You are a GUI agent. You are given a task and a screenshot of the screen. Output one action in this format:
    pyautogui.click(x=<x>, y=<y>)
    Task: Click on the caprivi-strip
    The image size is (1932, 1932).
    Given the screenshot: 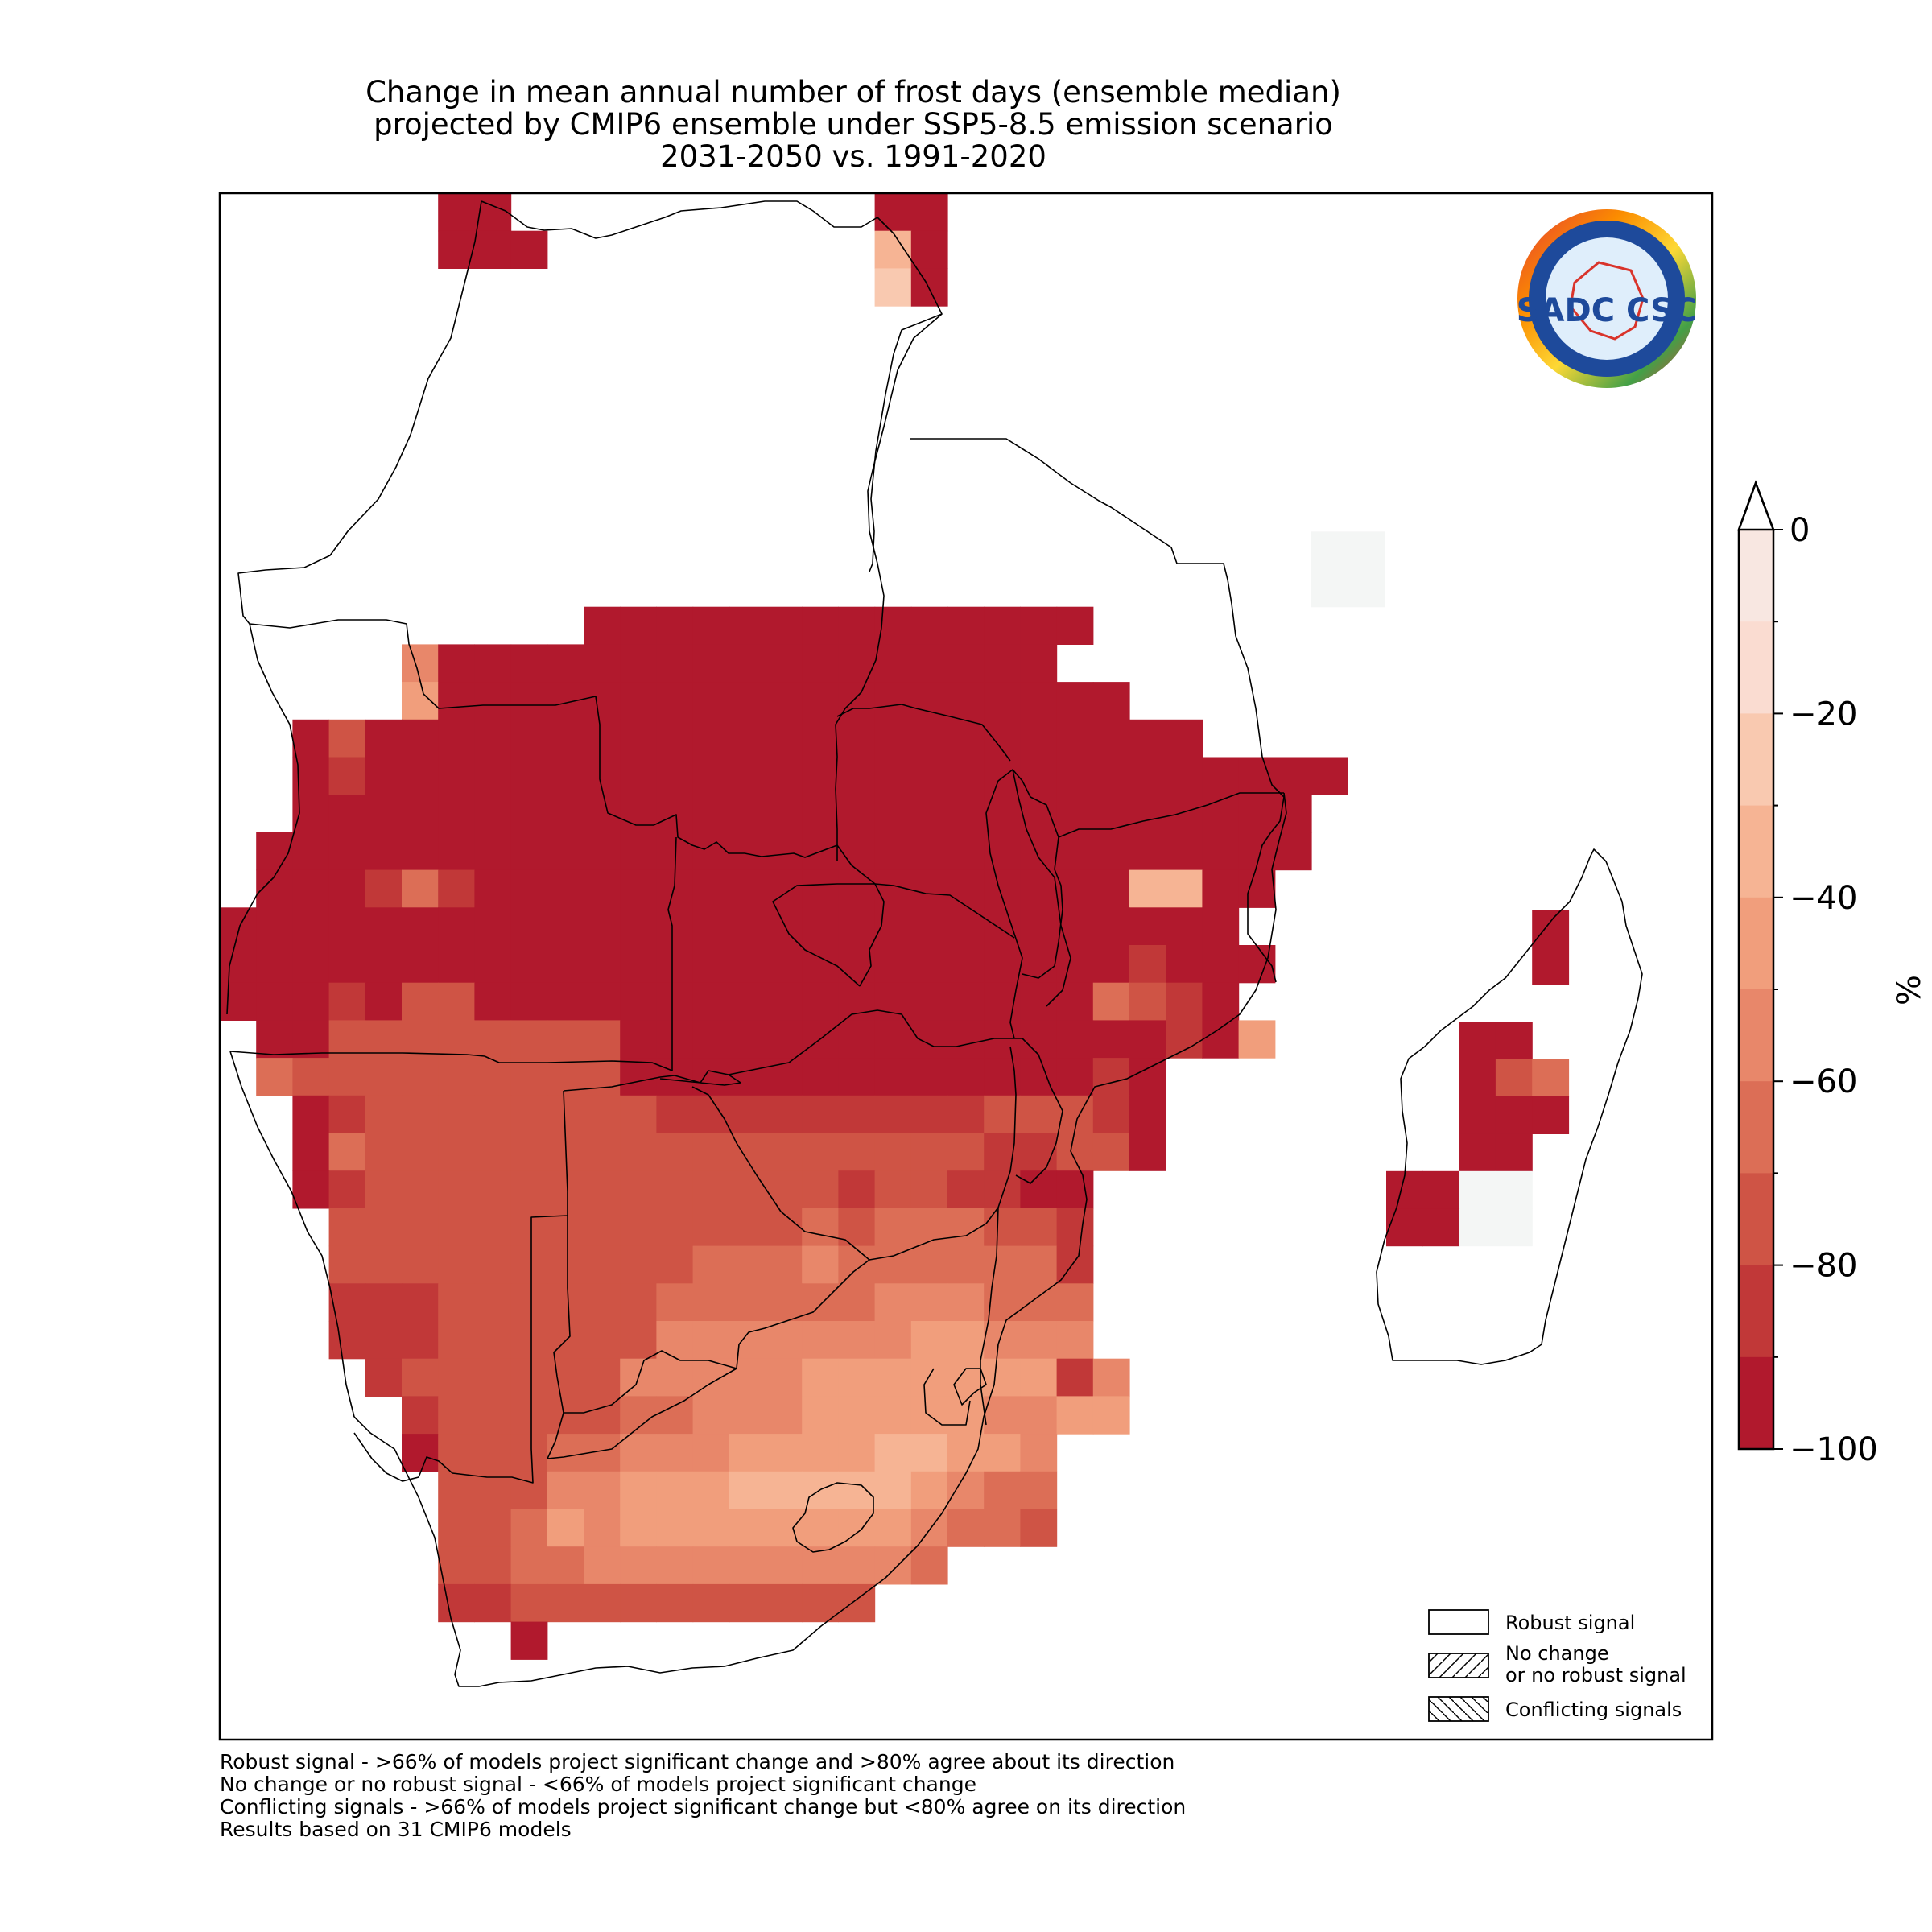 What is the action you would take?
    pyautogui.click(x=652, y=1081)
    